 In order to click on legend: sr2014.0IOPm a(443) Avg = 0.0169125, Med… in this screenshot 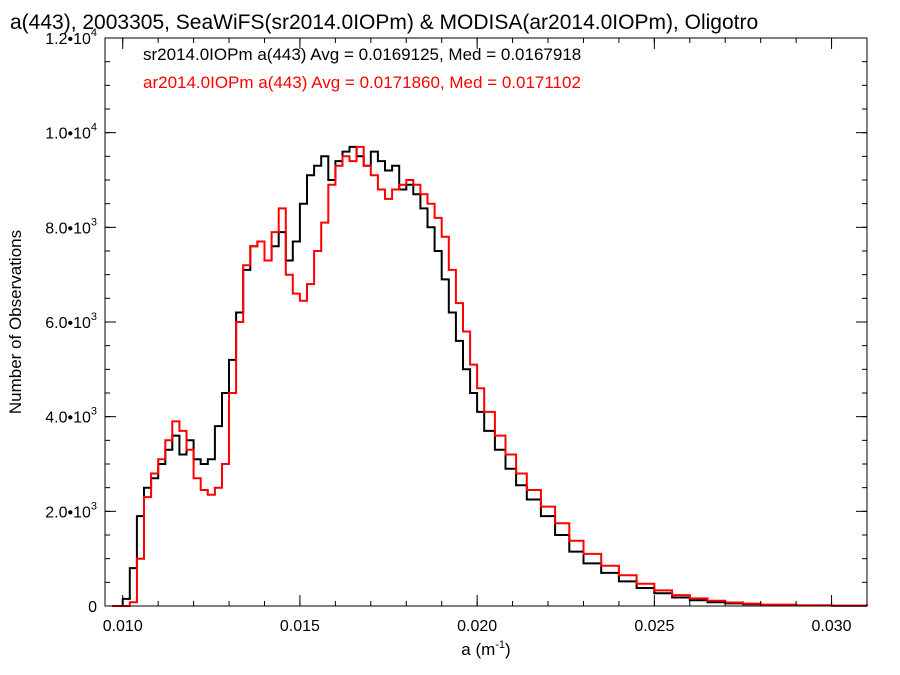, I will do `click(362, 68)`.